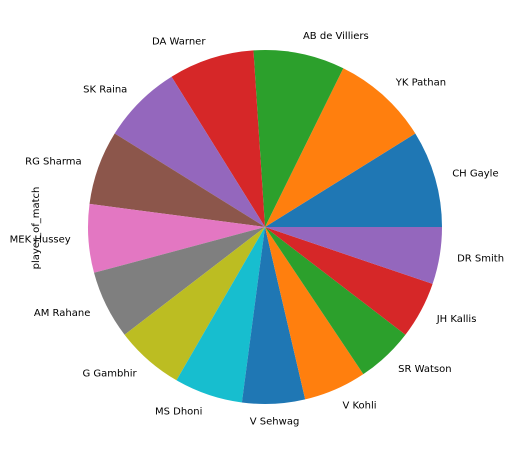 The height and width of the screenshot is (460, 512). I want to click on slice-label: AM Rahane, so click(62, 313).